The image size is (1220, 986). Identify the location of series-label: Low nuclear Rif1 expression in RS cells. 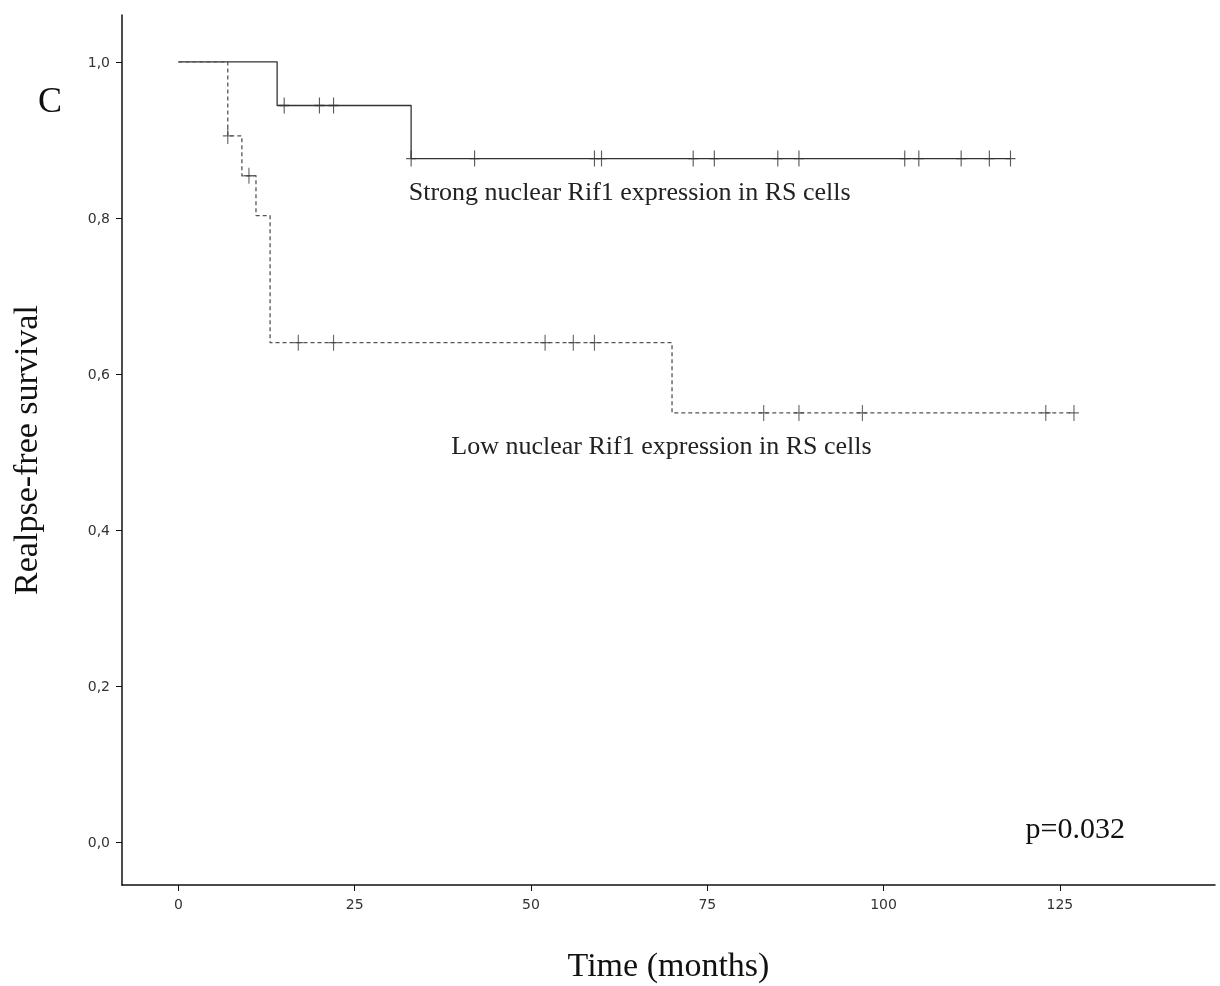
(661, 446).